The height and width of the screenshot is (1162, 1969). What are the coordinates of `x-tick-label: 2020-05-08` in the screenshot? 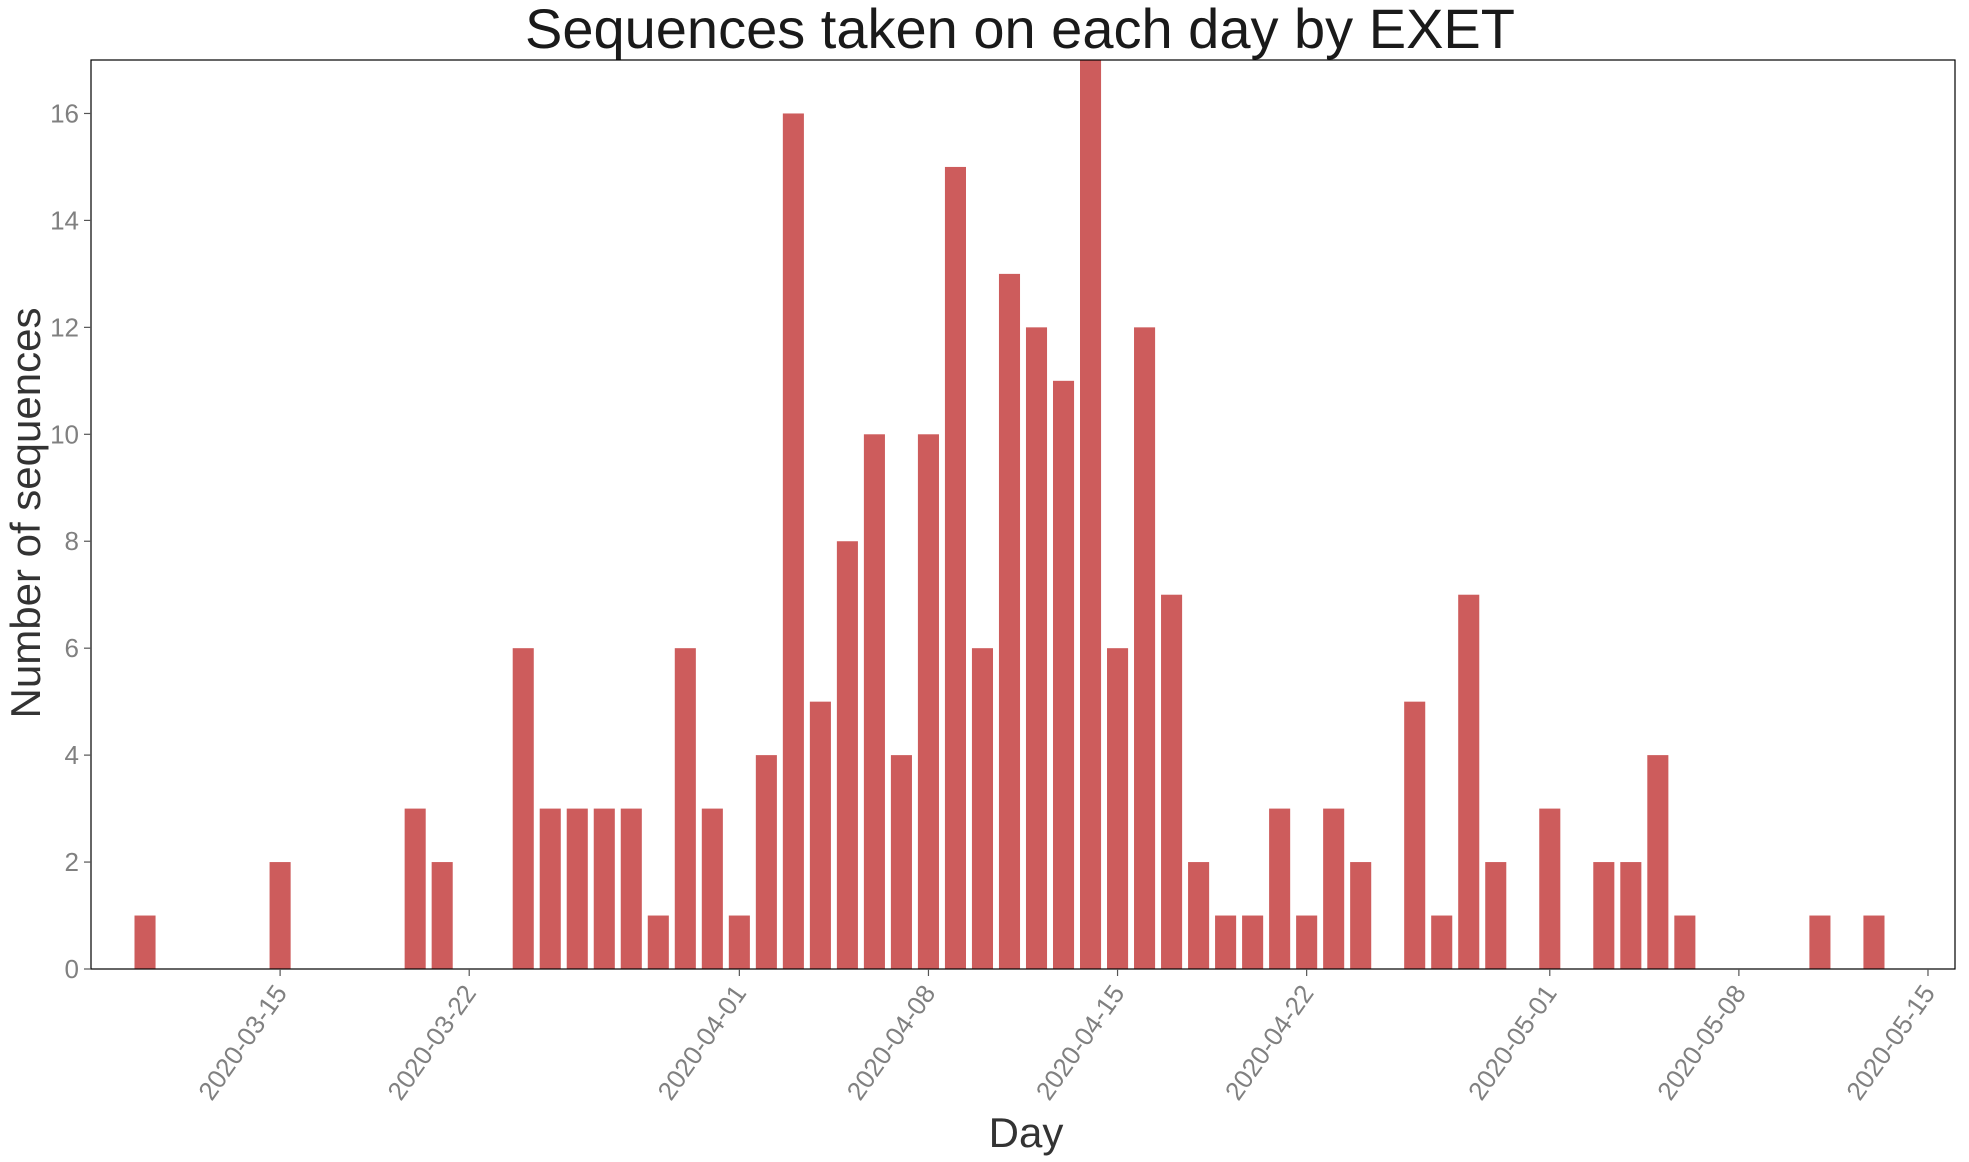 It's located at (1701, 1042).